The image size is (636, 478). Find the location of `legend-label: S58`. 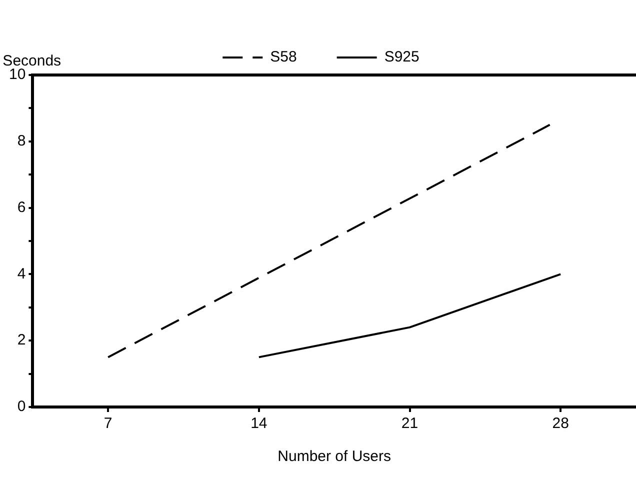

legend-label: S58 is located at coordinates (283, 57).